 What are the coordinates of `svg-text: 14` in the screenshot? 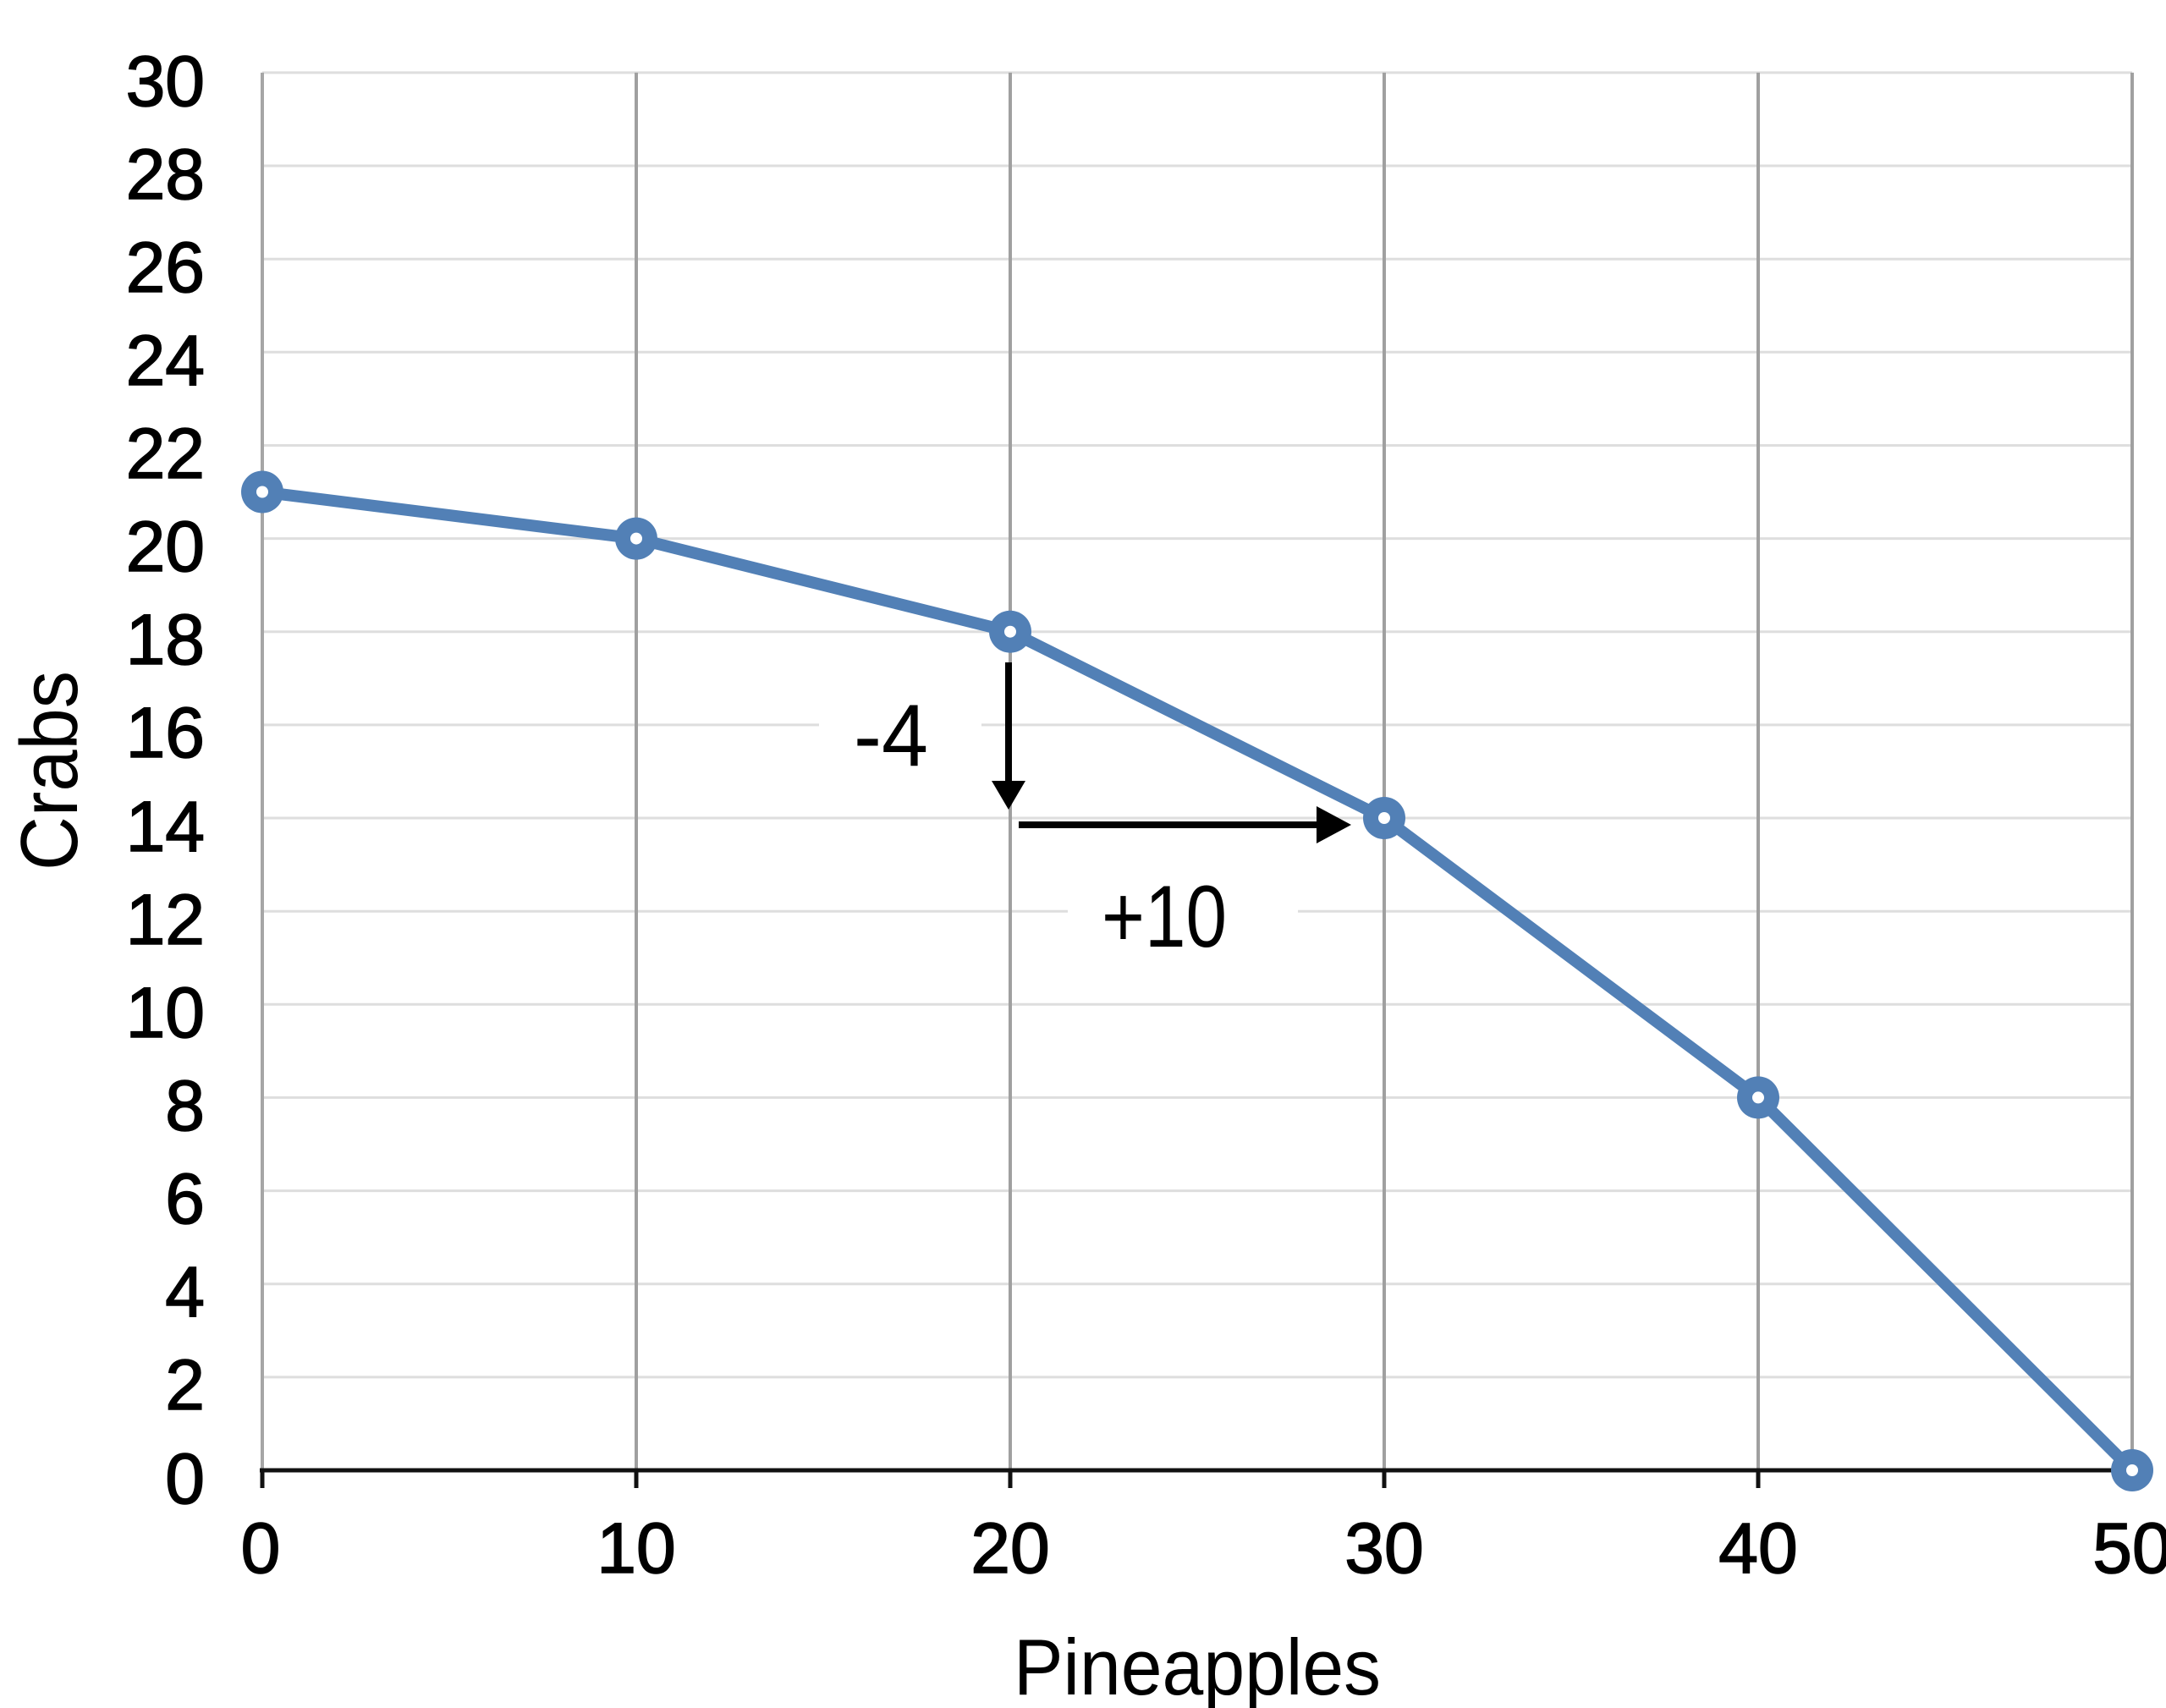 It's located at (165, 826).